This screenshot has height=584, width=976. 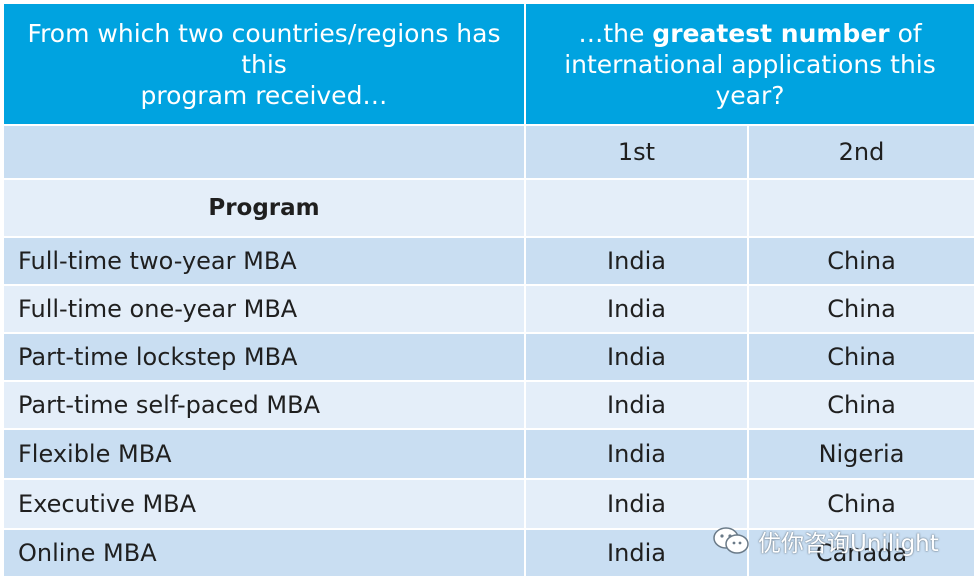 I want to click on wechat-icon, so click(x=731, y=540).